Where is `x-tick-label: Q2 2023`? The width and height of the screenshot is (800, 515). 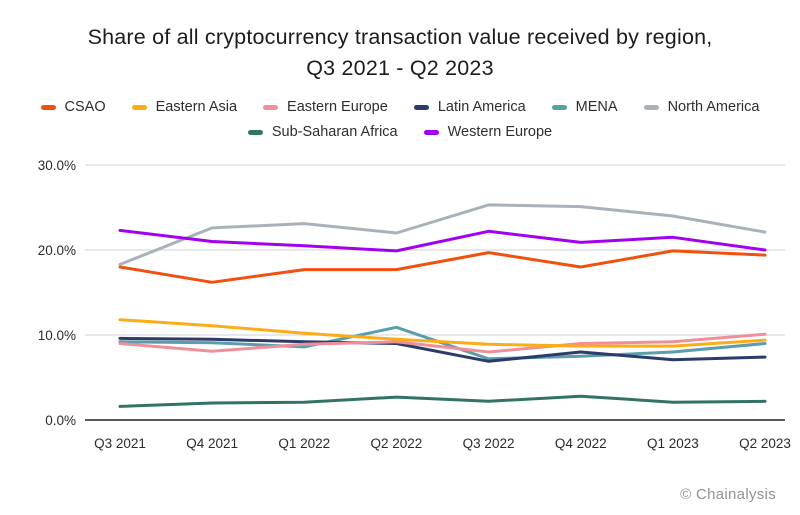
x-tick-label: Q2 2023 is located at coordinates (765, 443).